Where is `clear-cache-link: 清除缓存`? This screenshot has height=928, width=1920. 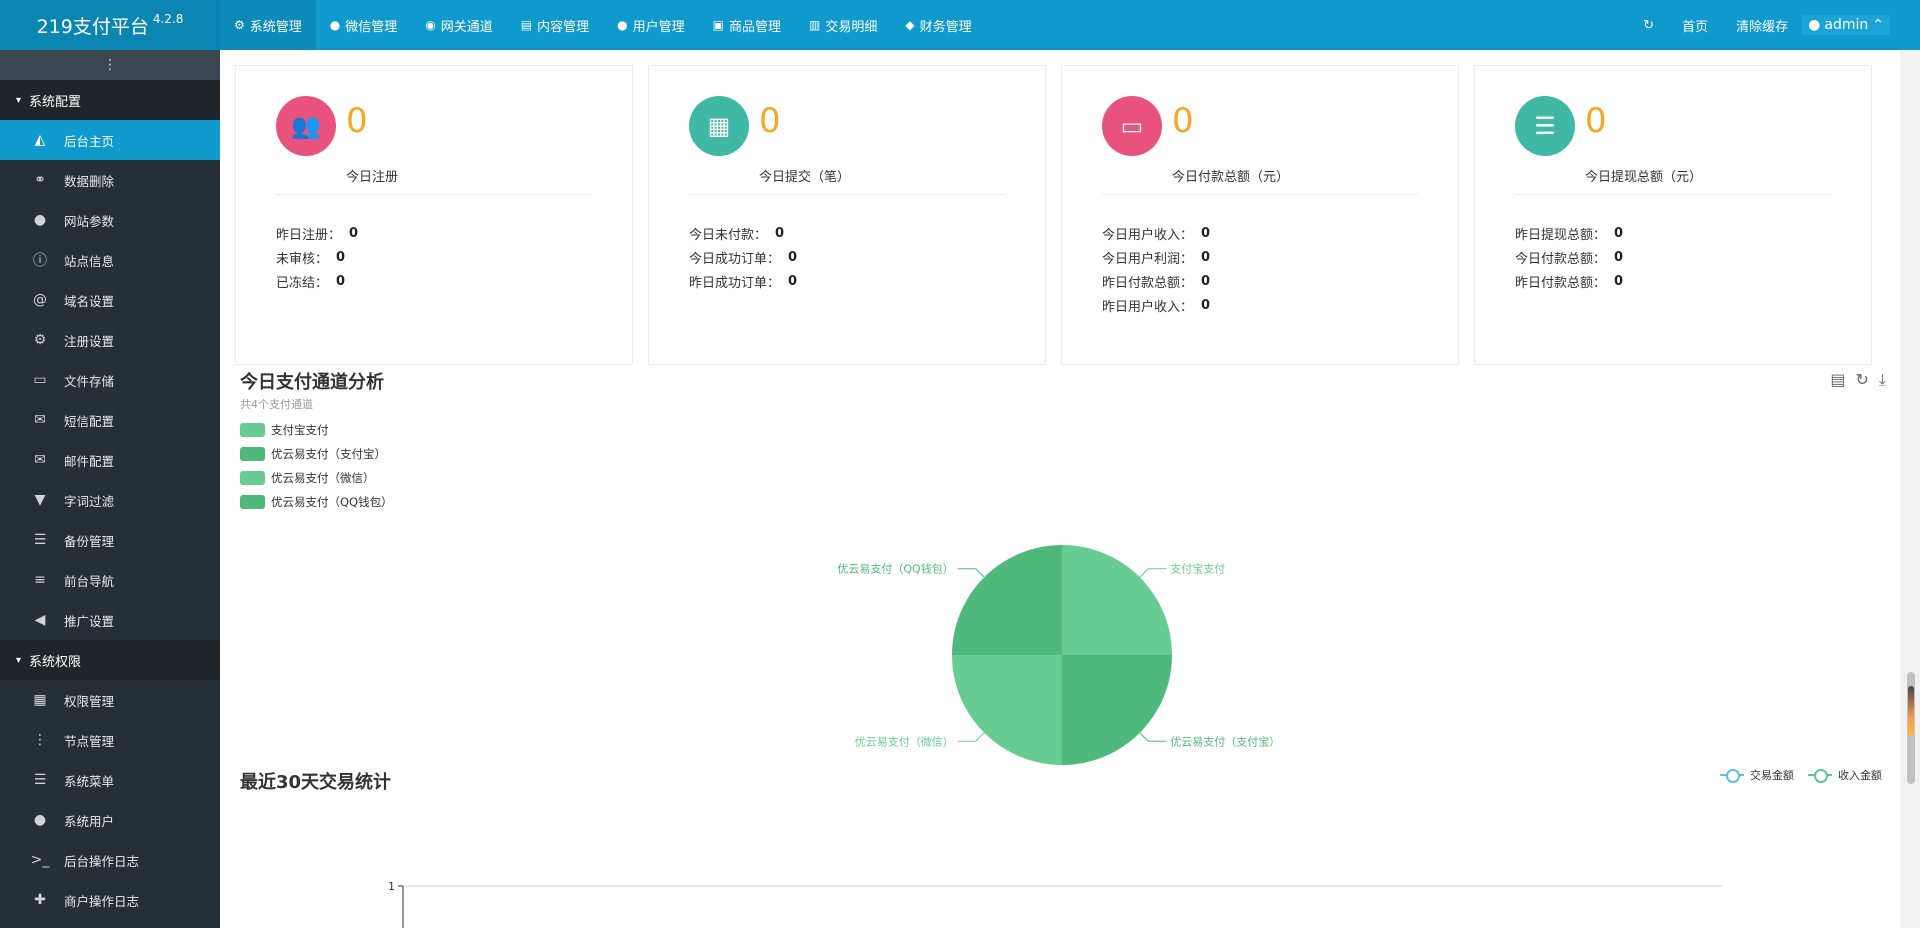 clear-cache-link: 清除缓存 is located at coordinates (1762, 27).